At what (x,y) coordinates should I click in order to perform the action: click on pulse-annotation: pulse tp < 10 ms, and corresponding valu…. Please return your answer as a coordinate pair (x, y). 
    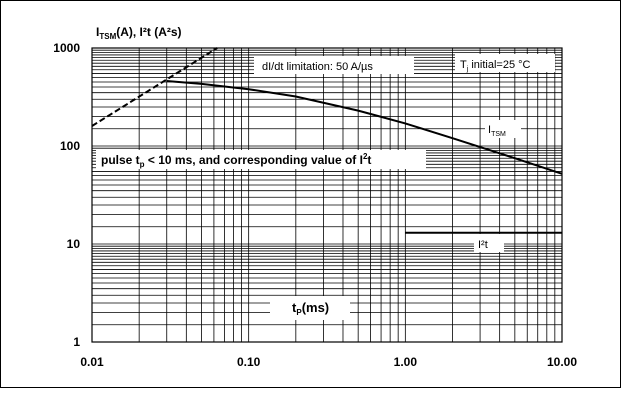
    Looking at the image, I should click on (236, 160).